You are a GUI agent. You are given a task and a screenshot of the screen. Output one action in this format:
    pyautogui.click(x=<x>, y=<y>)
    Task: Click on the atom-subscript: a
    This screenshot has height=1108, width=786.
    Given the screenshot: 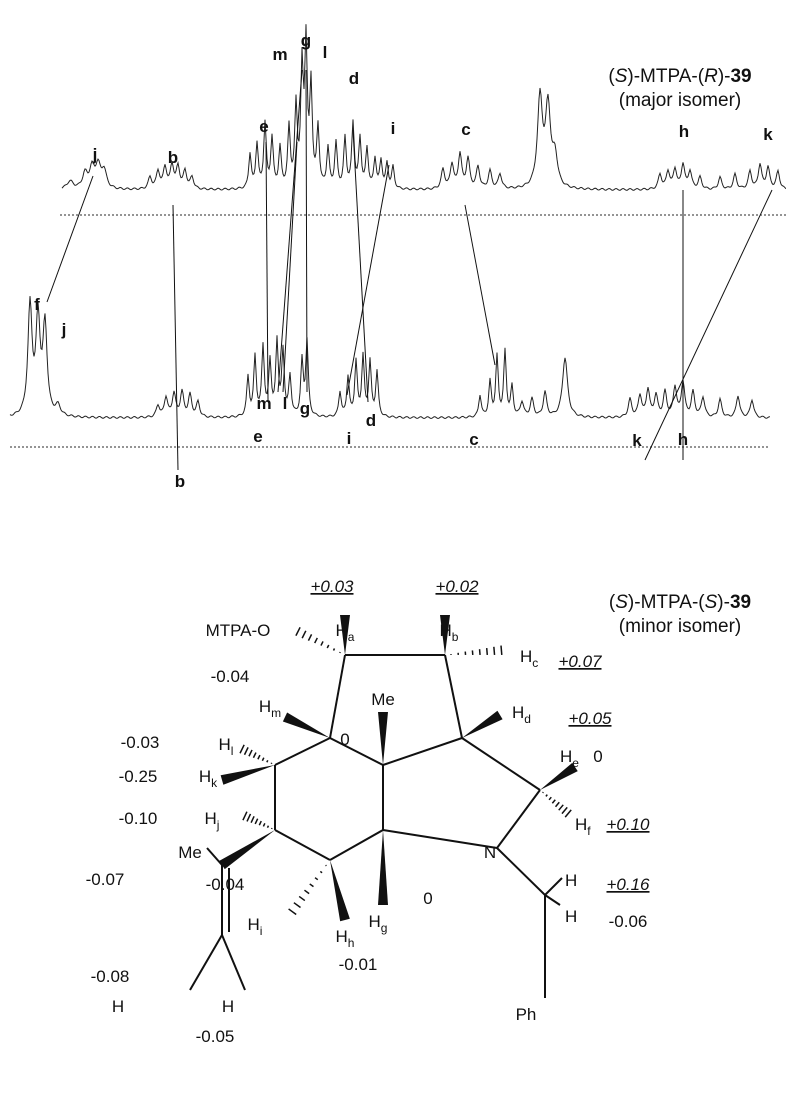 What is the action you would take?
    pyautogui.click(x=351, y=637)
    